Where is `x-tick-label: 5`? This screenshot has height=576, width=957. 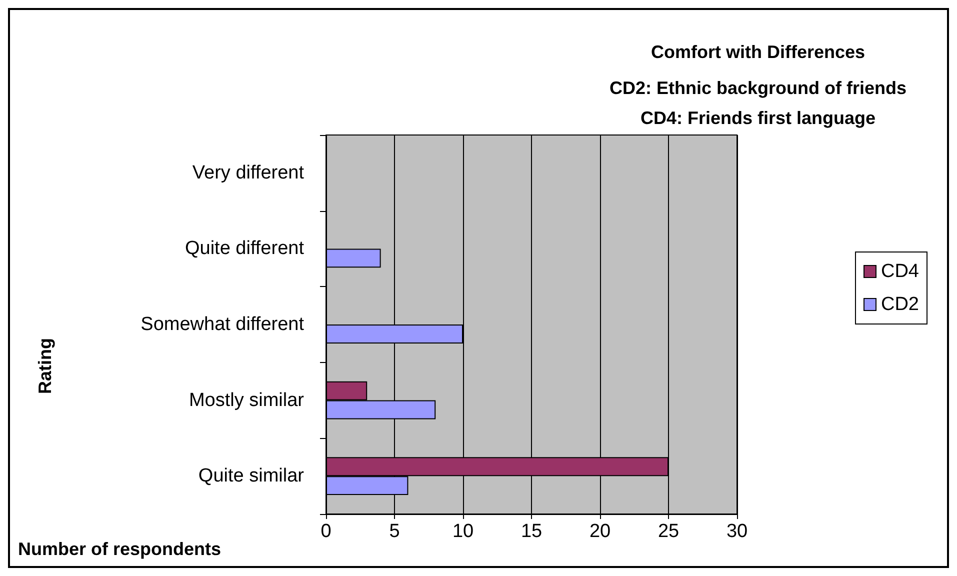
x-tick-label: 5 is located at coordinates (394, 531).